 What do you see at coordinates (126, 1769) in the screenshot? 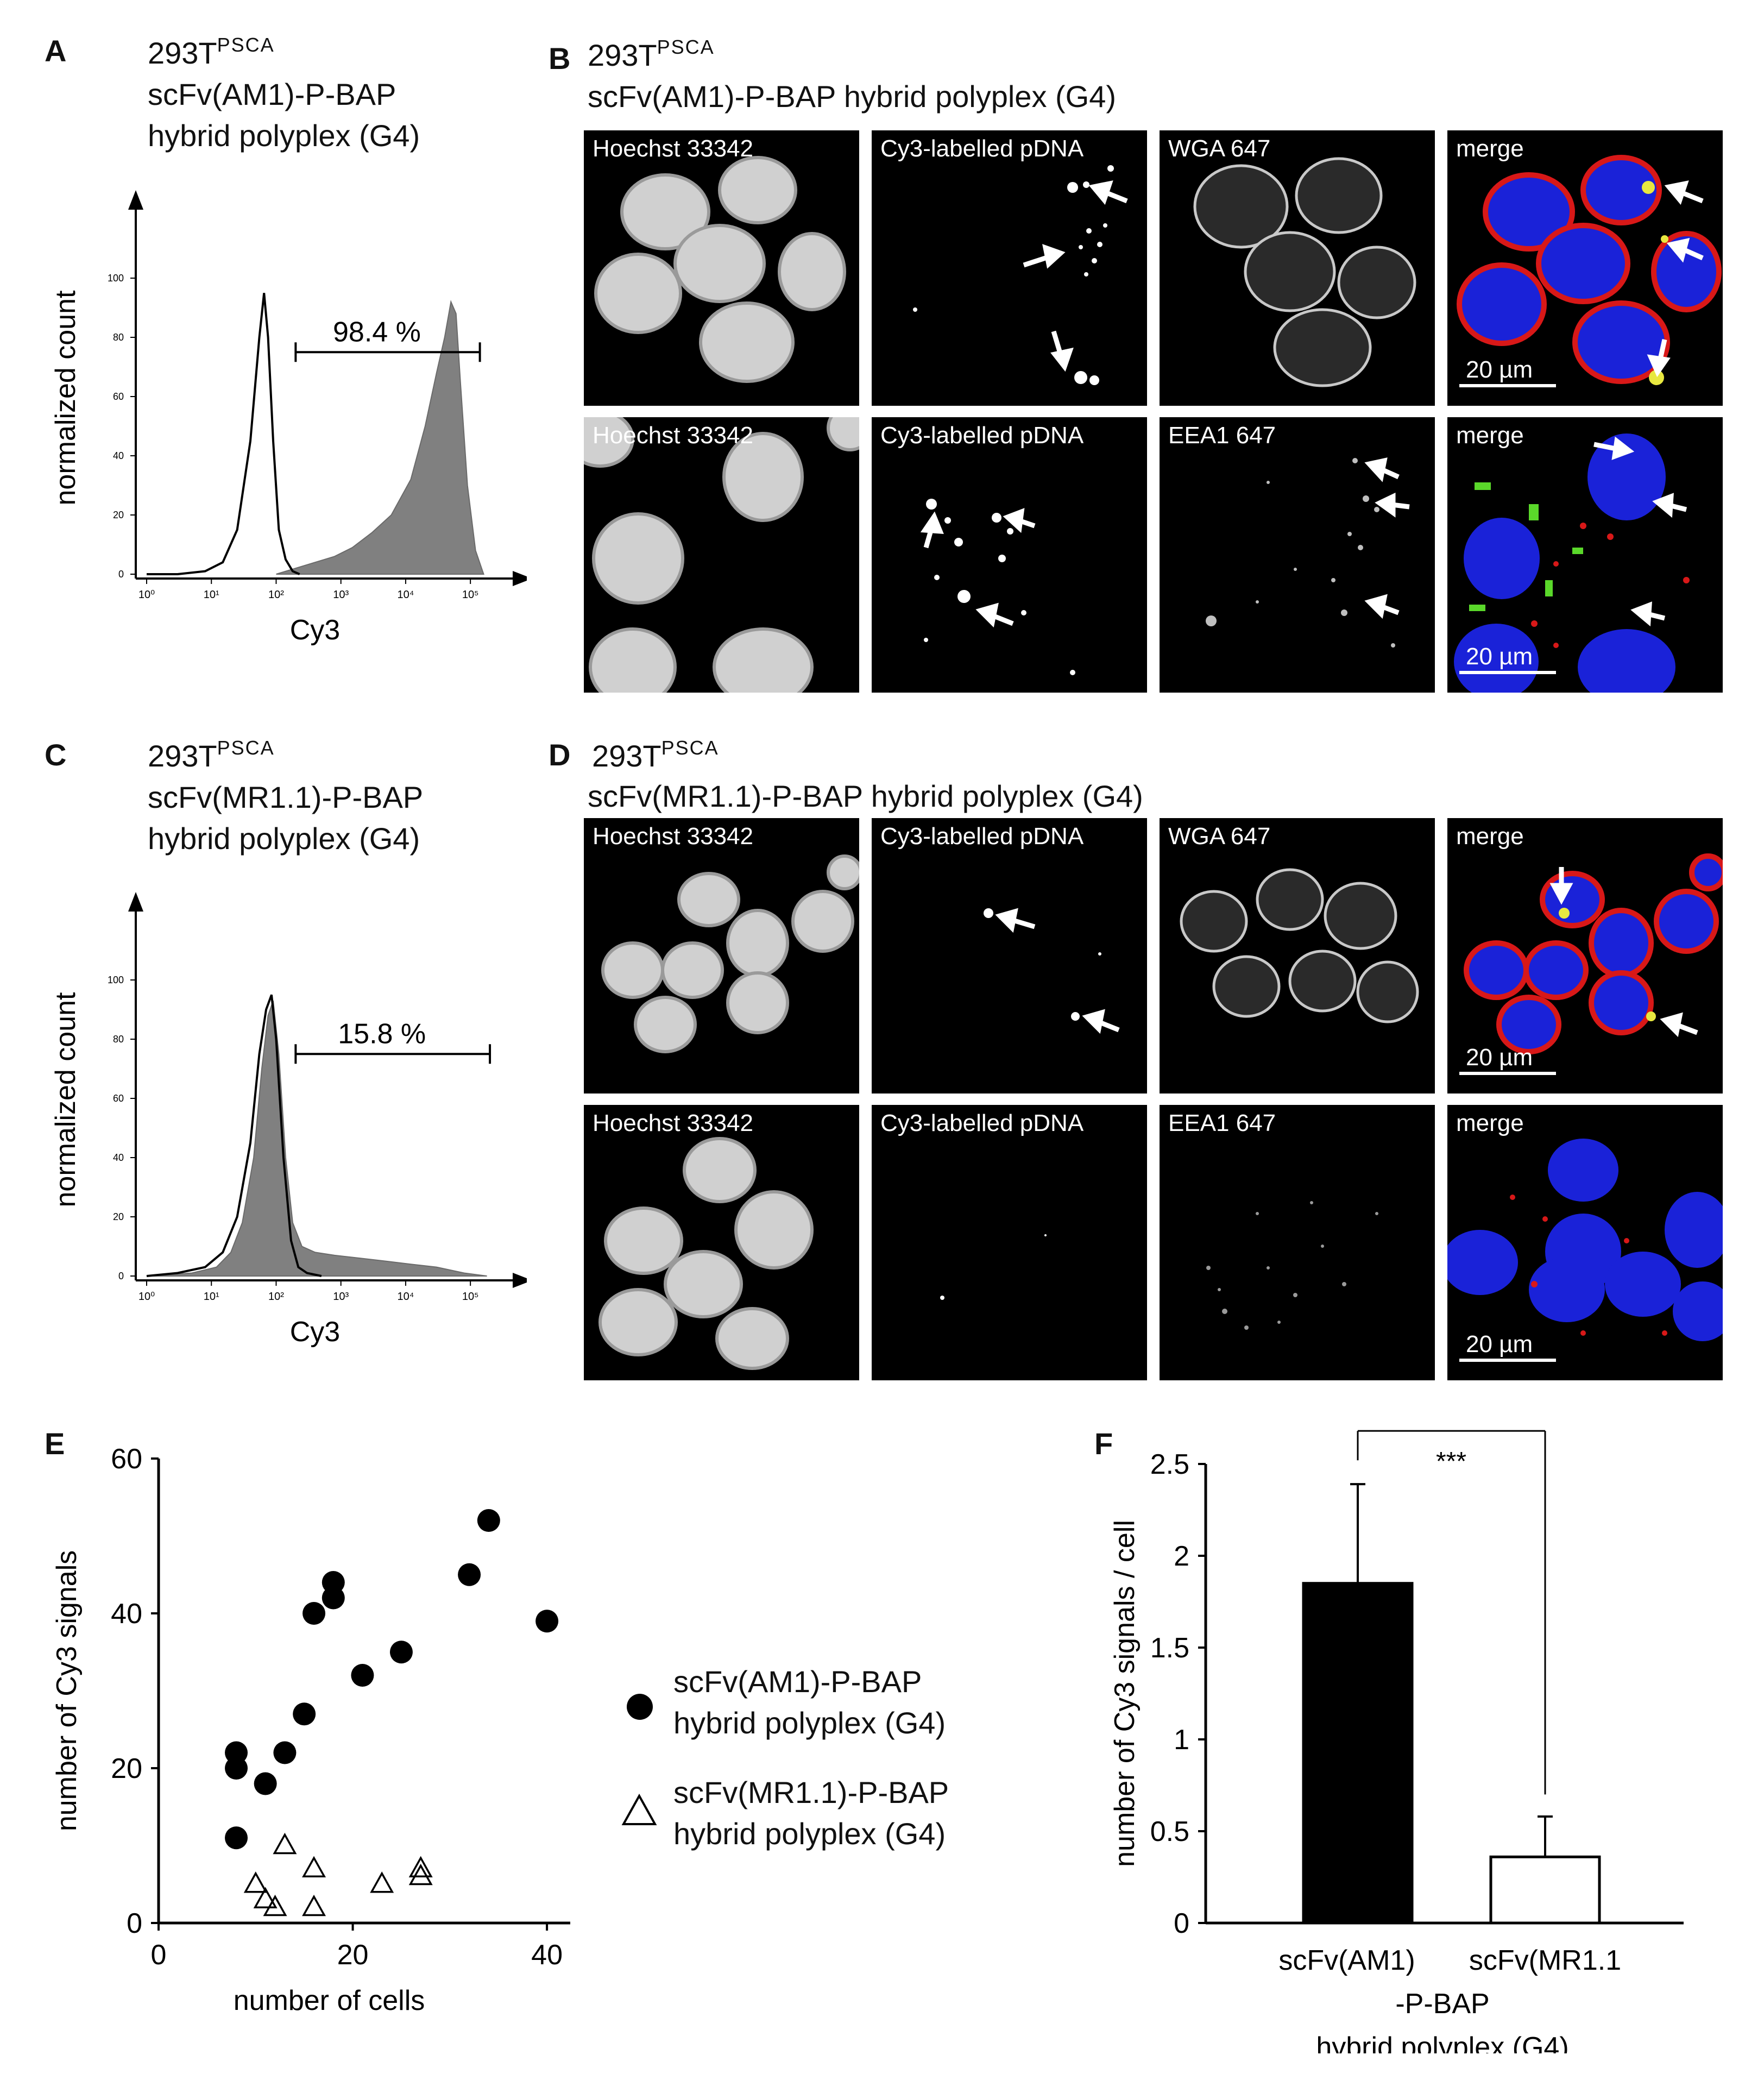
I see `e-y-tick-label: 20` at bounding box center [126, 1769].